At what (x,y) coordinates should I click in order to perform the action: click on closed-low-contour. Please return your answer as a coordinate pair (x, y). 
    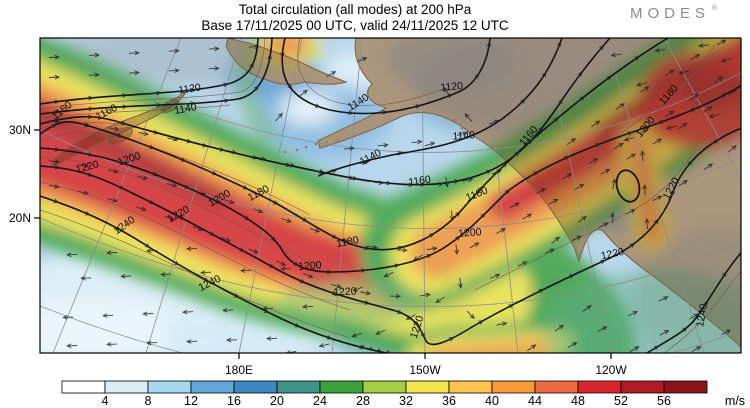
    Looking at the image, I should click on (628, 186).